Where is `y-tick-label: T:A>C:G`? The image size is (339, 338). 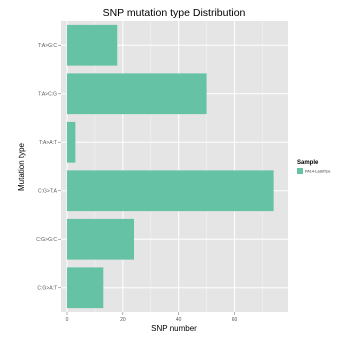
y-tick-label: T:A>C:G is located at coordinates (47, 95).